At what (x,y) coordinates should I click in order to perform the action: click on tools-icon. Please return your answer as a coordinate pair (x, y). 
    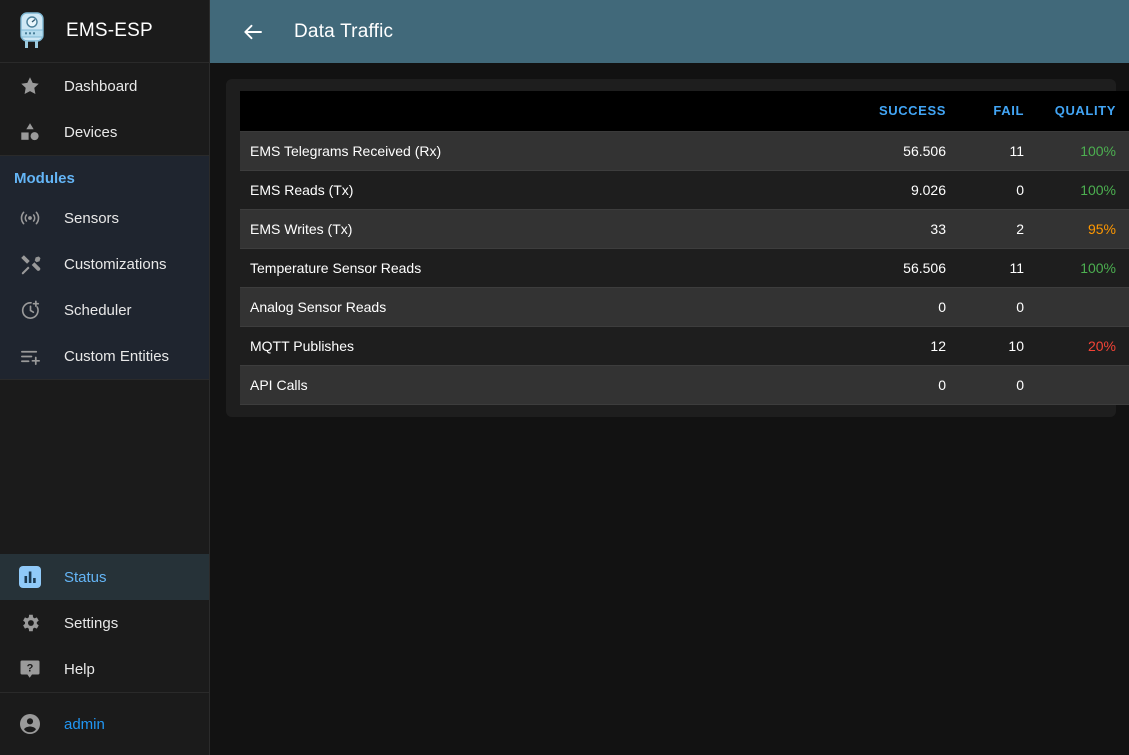
    Looking at the image, I should click on (30, 264).